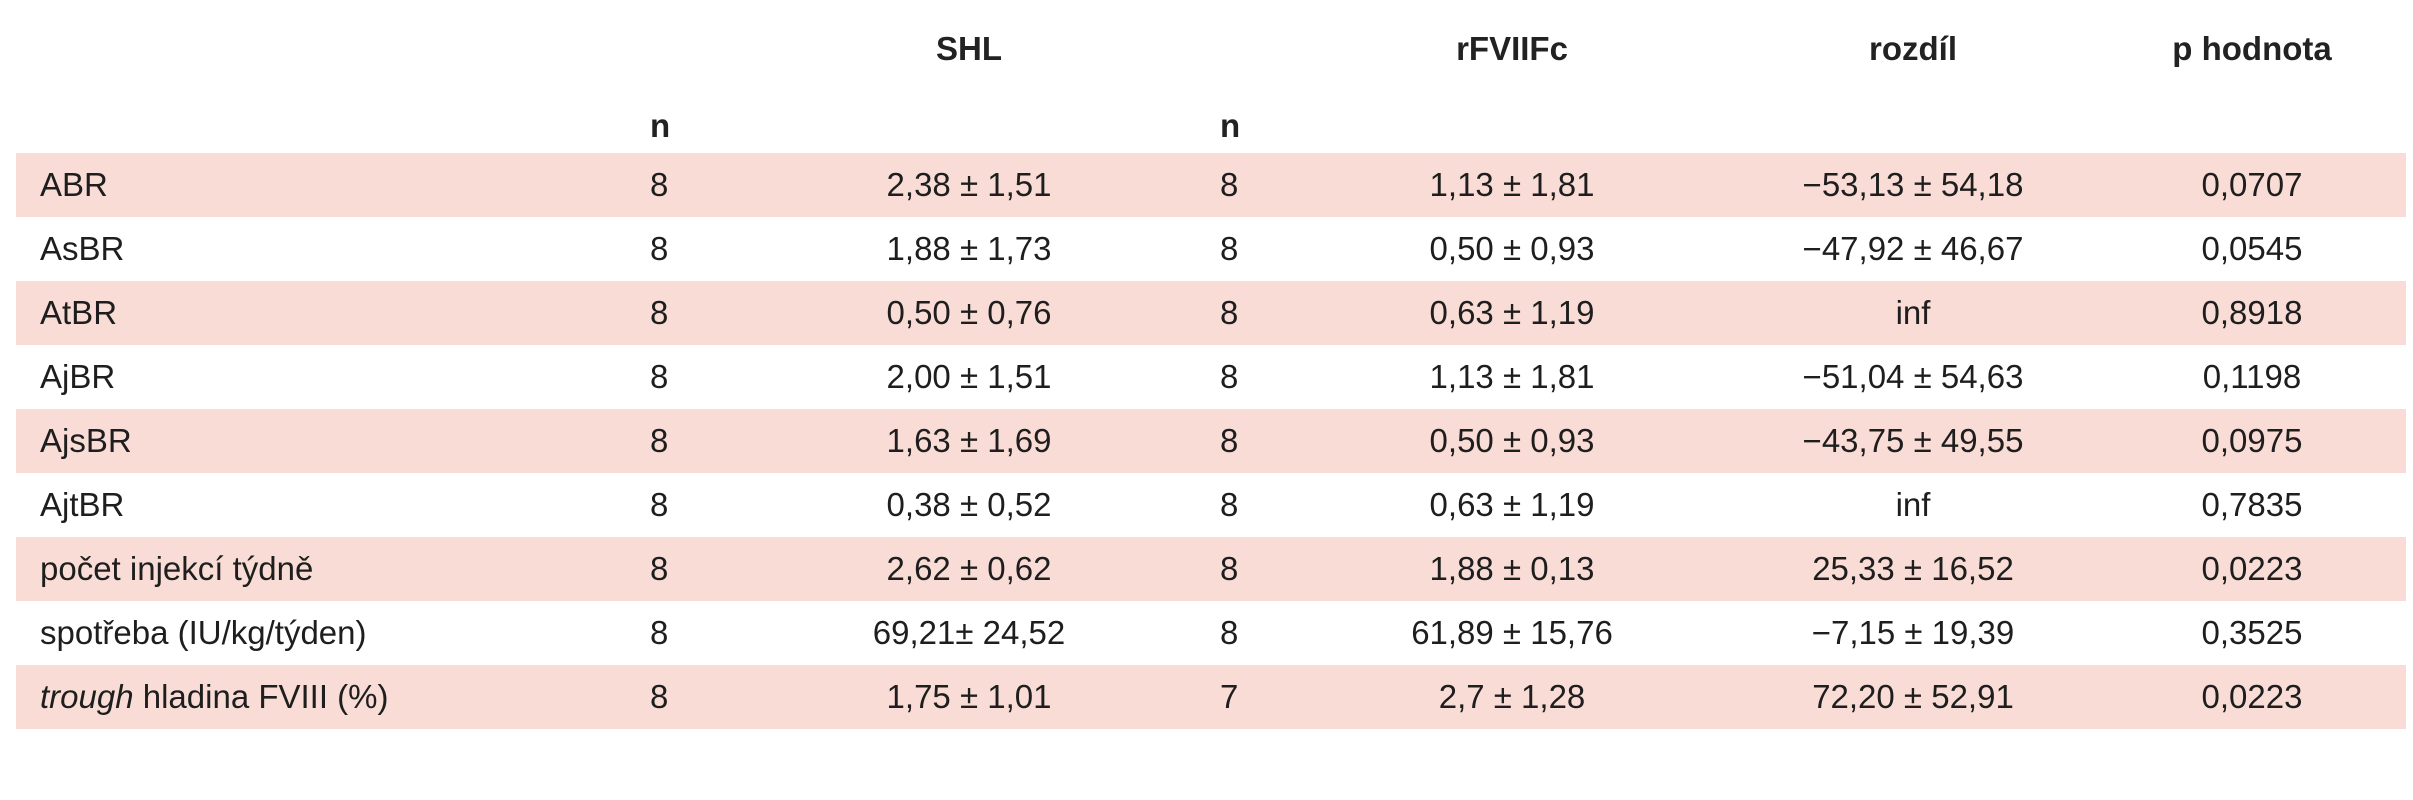  What do you see at coordinates (1913, 569) in the screenshot?
I see `cell-difference: 25,33 ± 16,52` at bounding box center [1913, 569].